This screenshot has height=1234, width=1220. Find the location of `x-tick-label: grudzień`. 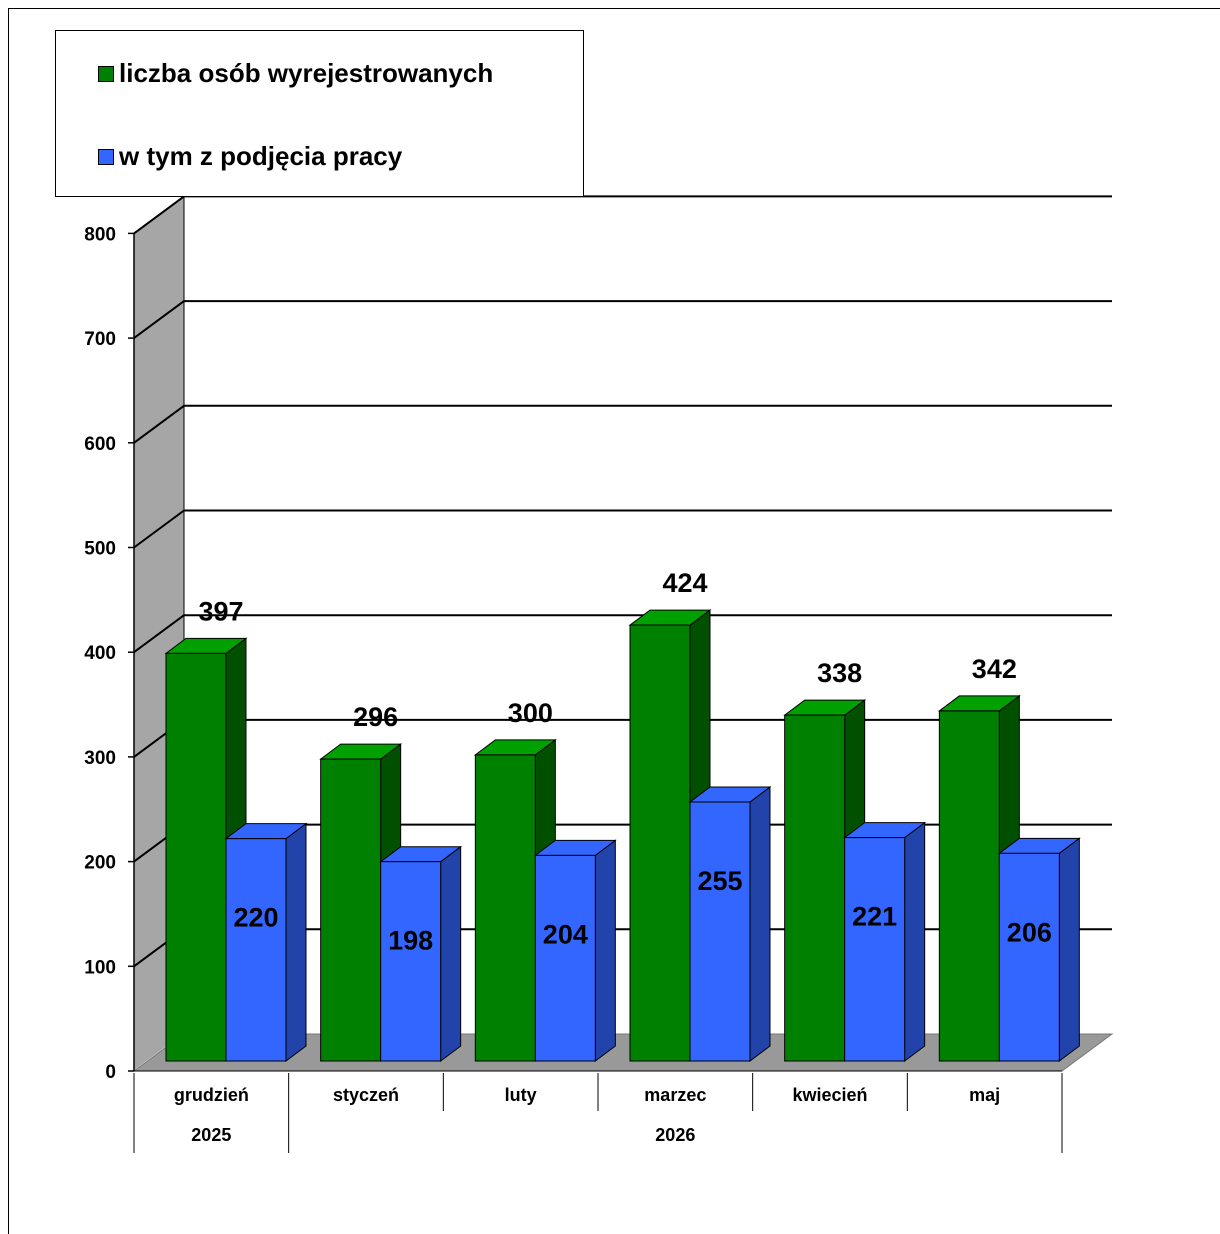

x-tick-label: grudzień is located at coordinates (211, 1095).